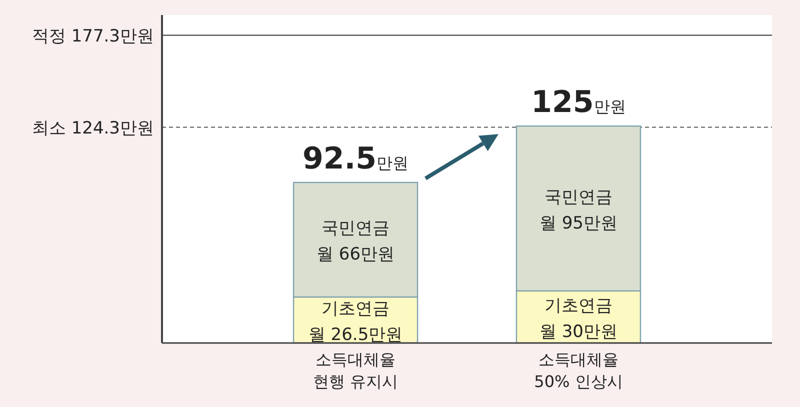  I want to click on x-tick-label: 소득대체율 현행 유지시, so click(355, 370).